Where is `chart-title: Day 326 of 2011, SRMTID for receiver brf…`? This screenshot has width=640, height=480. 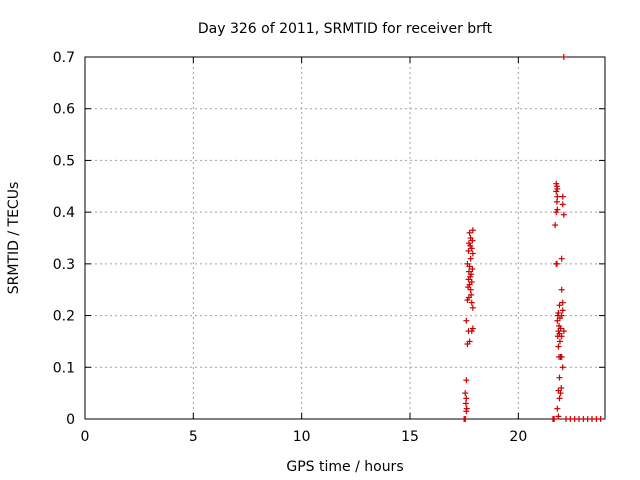 chart-title: Day 326 of 2011, SRMTID for receiver brf… is located at coordinates (345, 29).